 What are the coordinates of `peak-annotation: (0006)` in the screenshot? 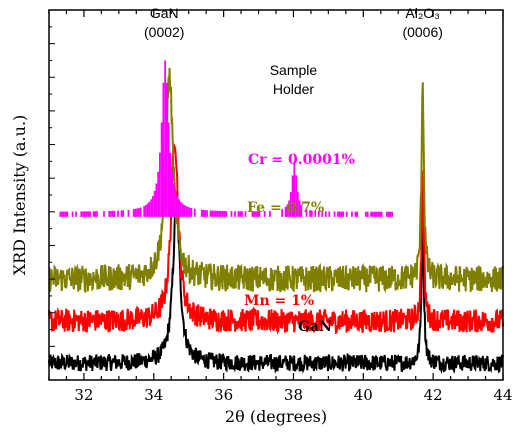 It's located at (422, 32).